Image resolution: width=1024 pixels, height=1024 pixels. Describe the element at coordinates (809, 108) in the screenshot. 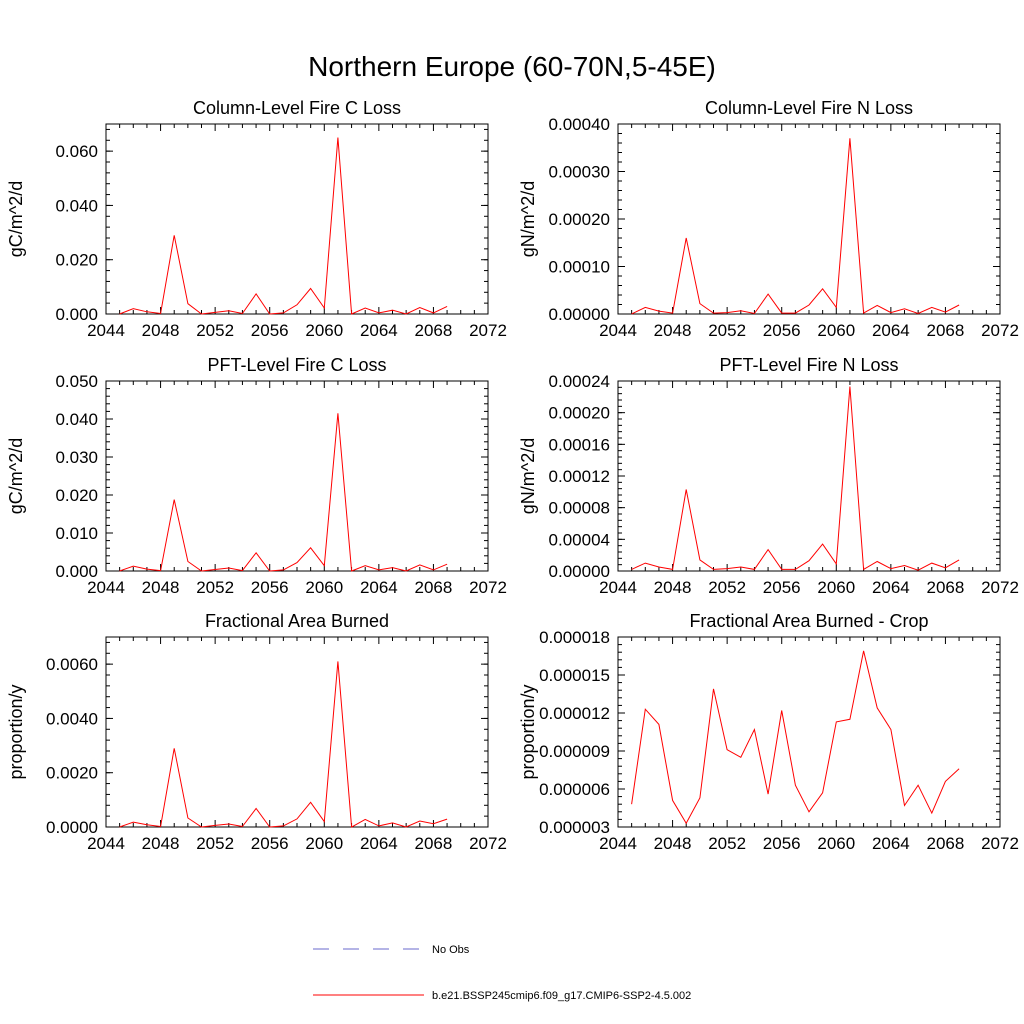

I see `panel-title: Column-Level Fire N Loss` at that location.